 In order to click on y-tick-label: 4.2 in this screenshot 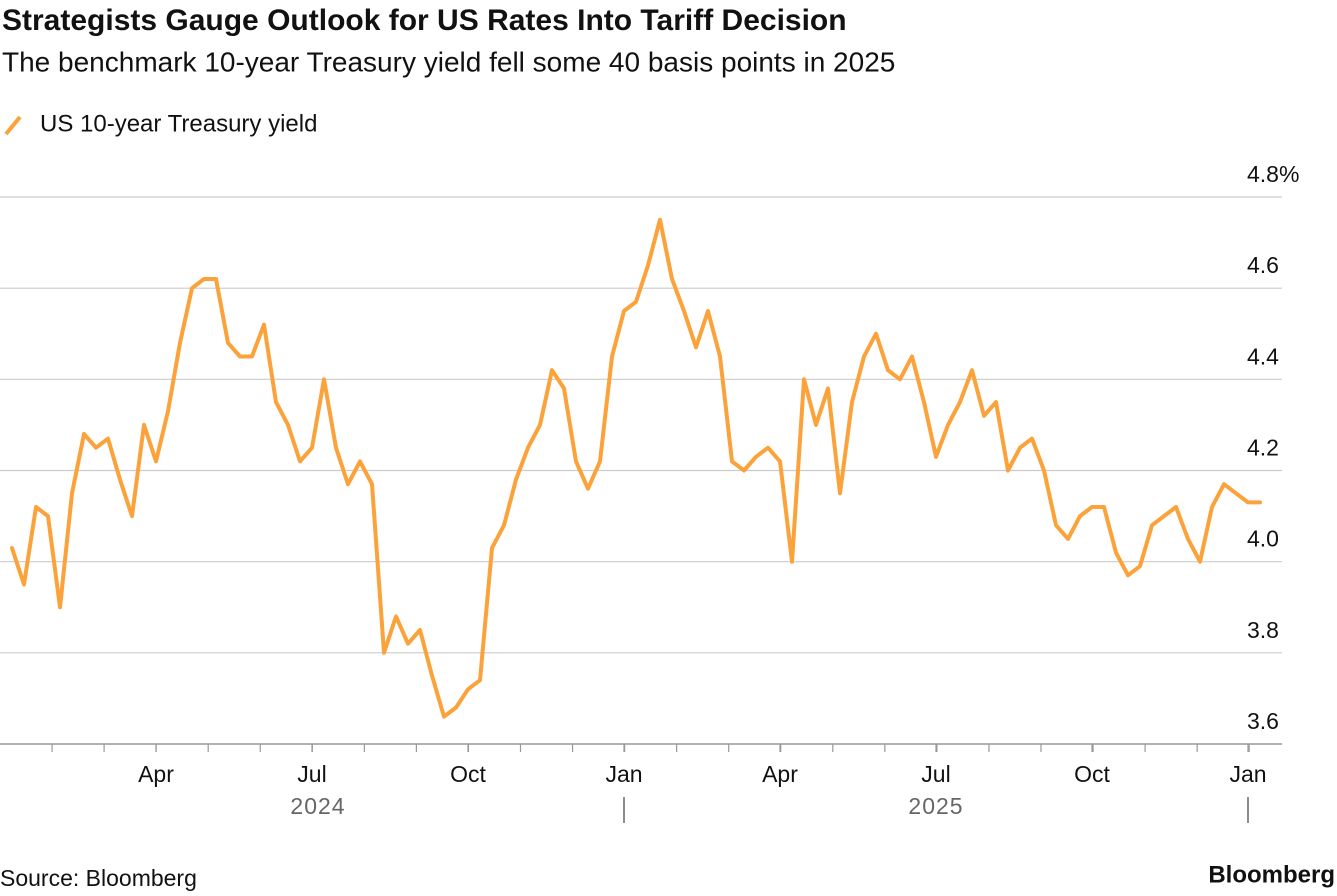, I will do `click(1263, 448)`.